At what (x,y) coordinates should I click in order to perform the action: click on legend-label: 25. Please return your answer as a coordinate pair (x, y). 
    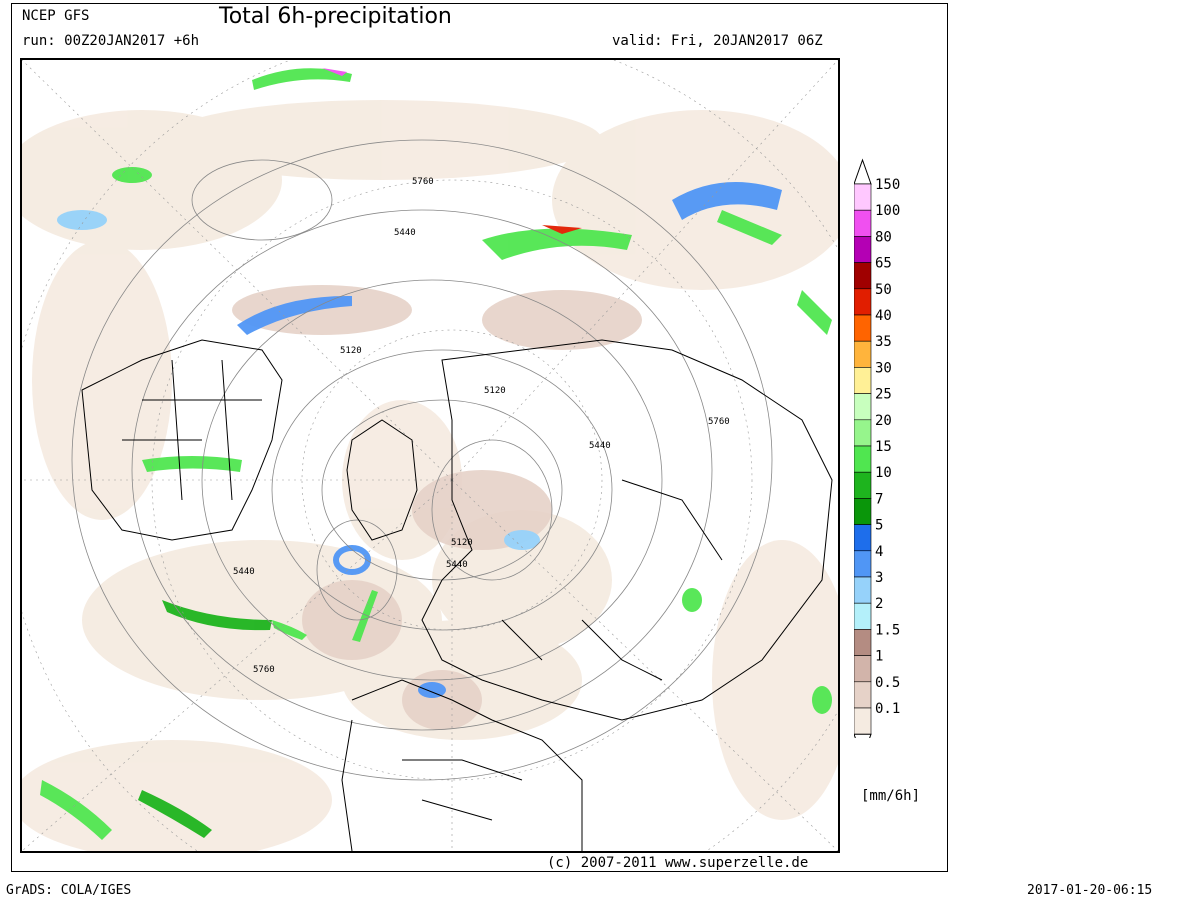
    Looking at the image, I should click on (883, 395).